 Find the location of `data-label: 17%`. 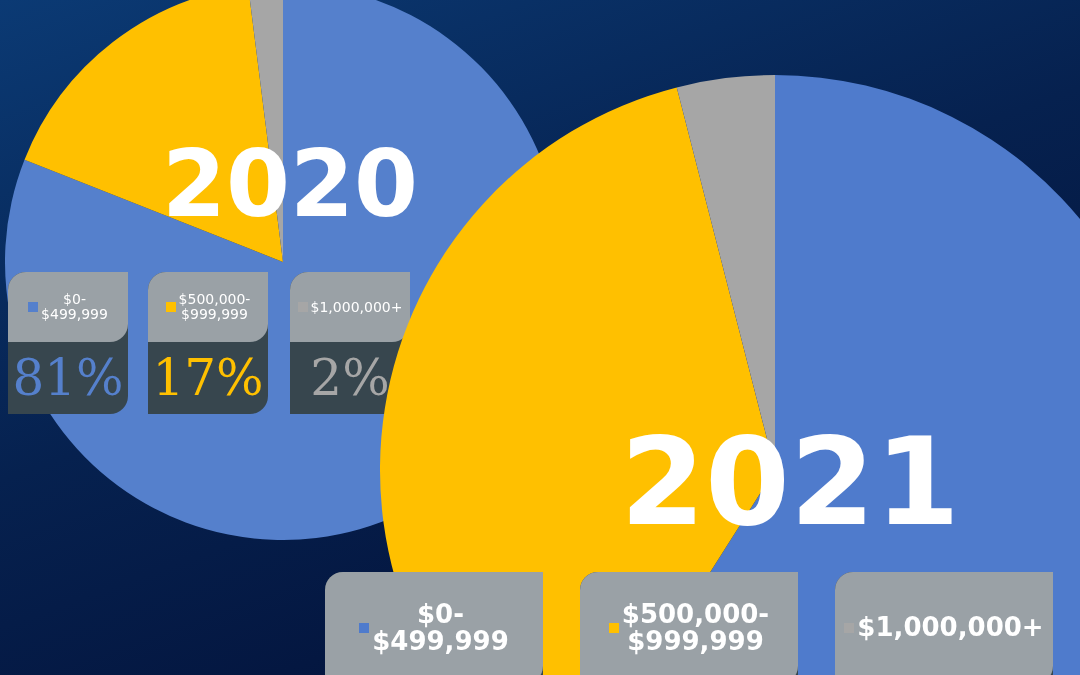

data-label: 17% is located at coordinates (208, 378).